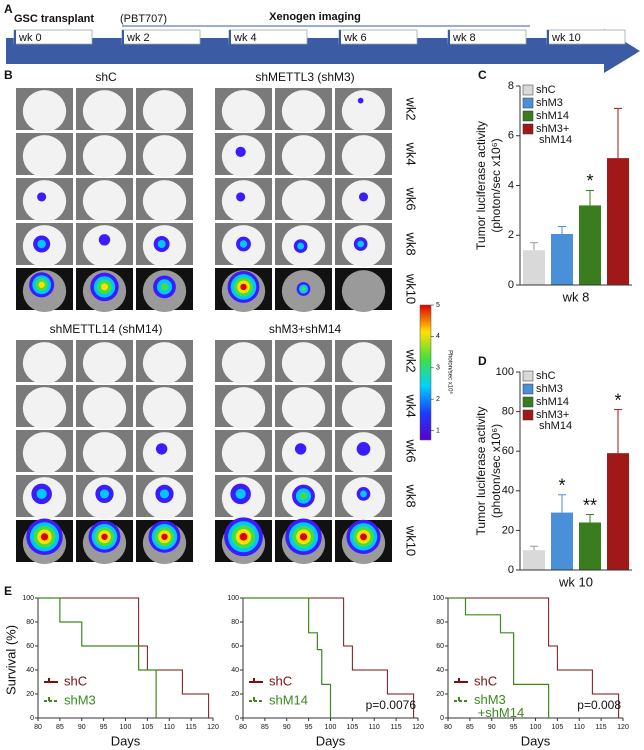 The height and width of the screenshot is (750, 644). Describe the element at coordinates (8, 591) in the screenshot. I see `panel-label: E` at that location.